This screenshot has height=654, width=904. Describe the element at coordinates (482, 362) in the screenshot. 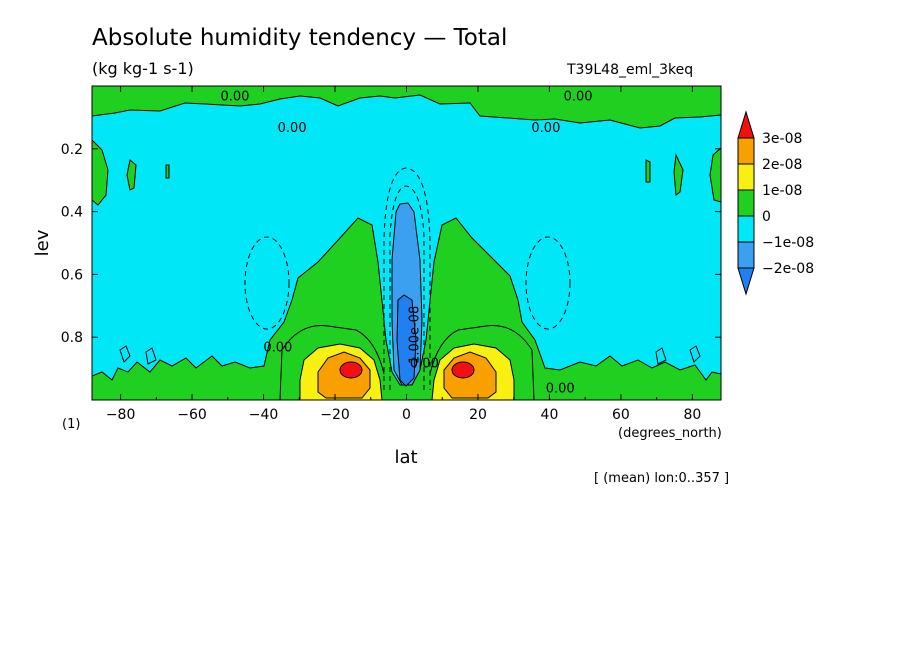

I see `contour-positive-north` at that location.